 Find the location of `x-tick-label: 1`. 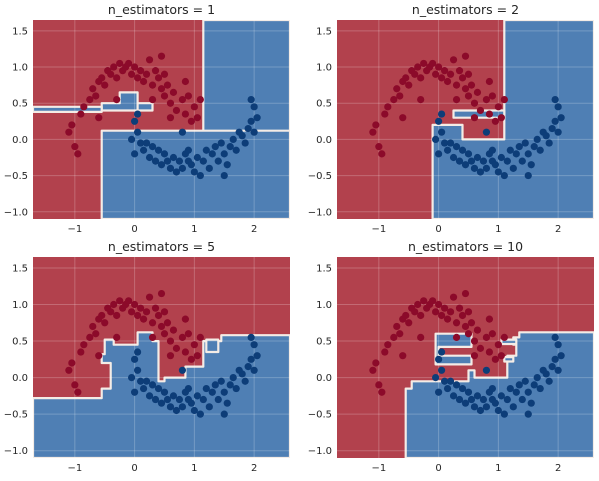

x-tick-label: 1 is located at coordinates (498, 468).